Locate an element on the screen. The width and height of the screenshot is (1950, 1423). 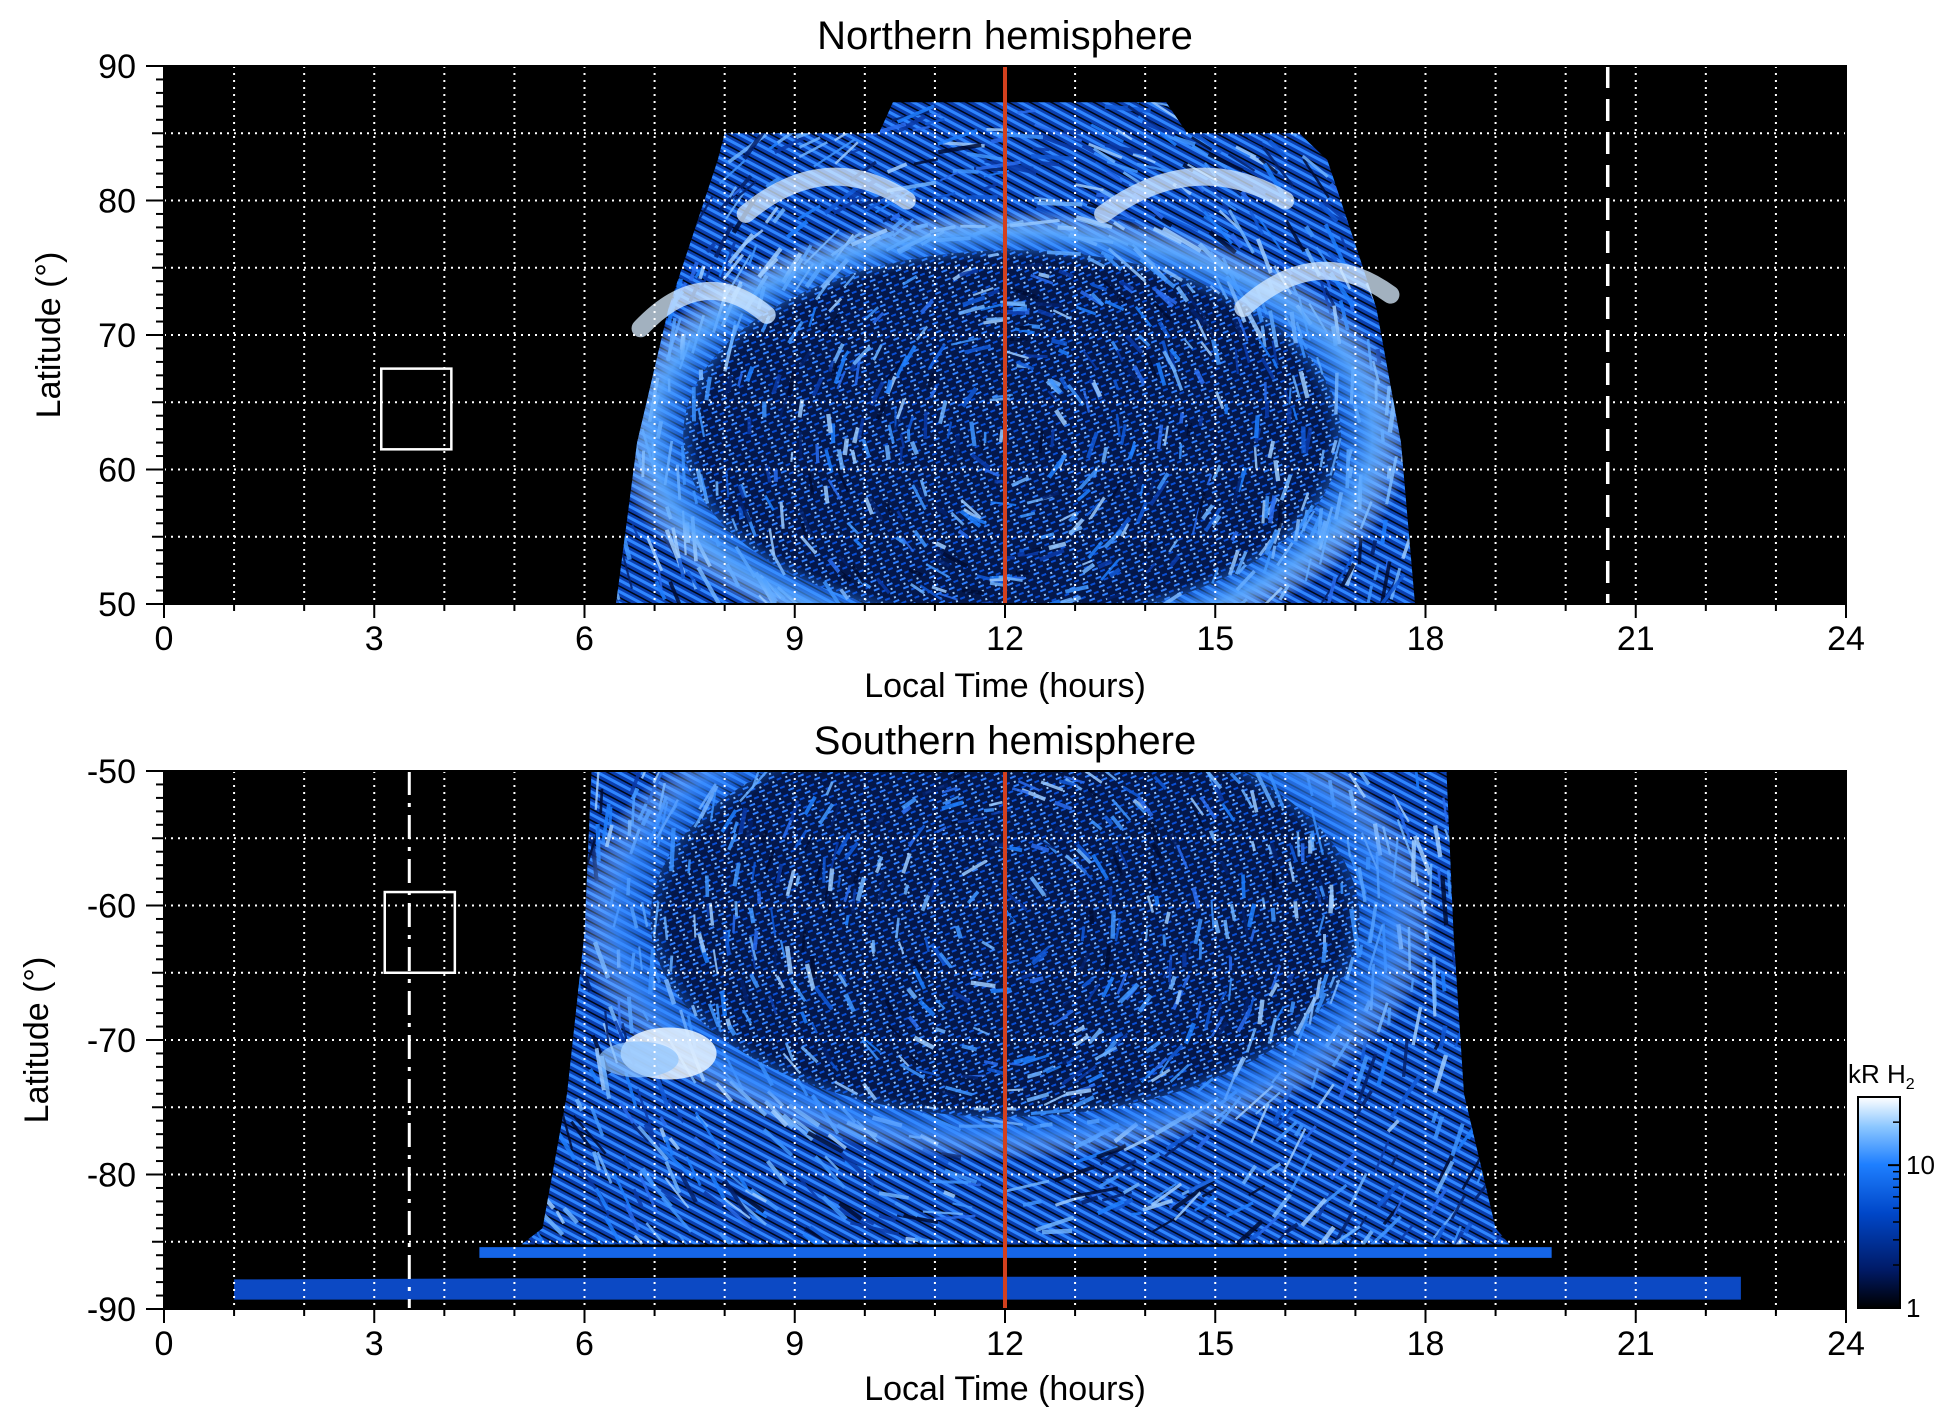
north-y-tick-label: 60 is located at coordinates (117, 471).